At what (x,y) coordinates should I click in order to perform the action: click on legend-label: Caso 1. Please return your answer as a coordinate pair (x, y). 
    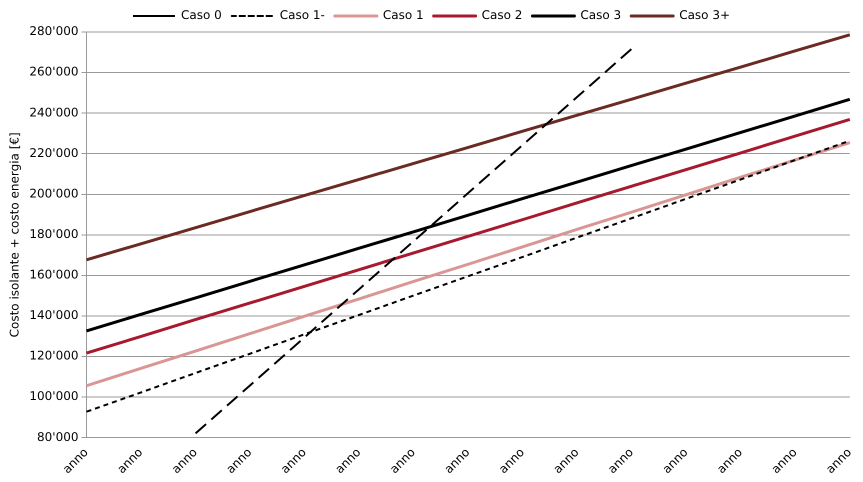
    Looking at the image, I should click on (403, 15).